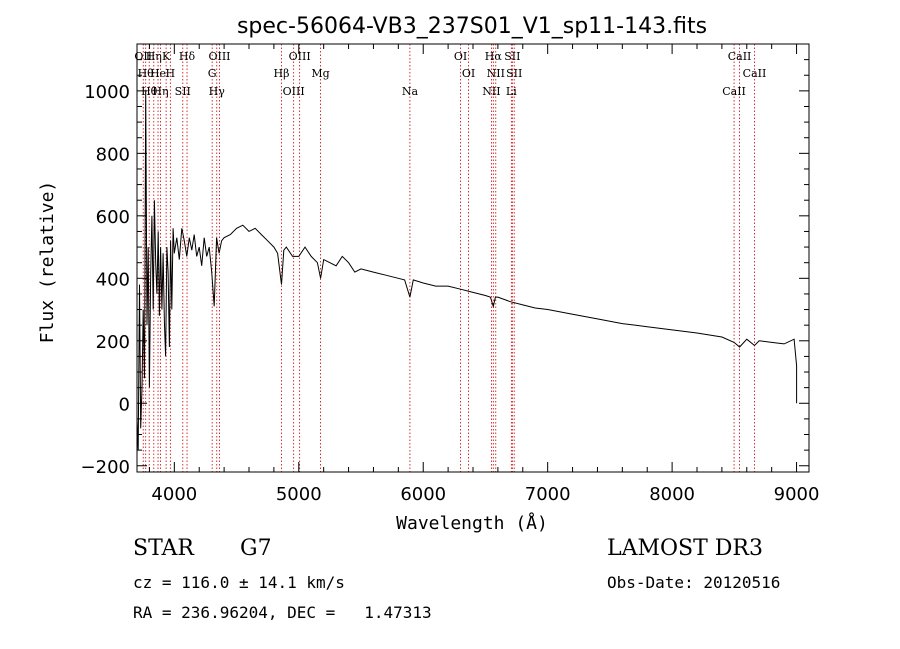 This screenshot has width=900, height=649. I want to click on observation-date: Obs-Date: 20120516, so click(694, 582).